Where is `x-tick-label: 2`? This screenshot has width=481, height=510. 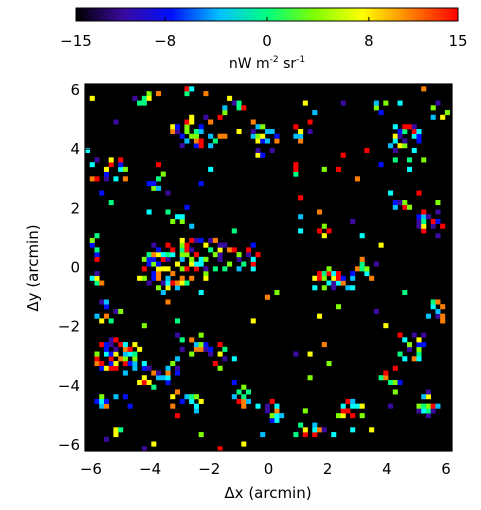 x-tick-label: 2 is located at coordinates (328, 469).